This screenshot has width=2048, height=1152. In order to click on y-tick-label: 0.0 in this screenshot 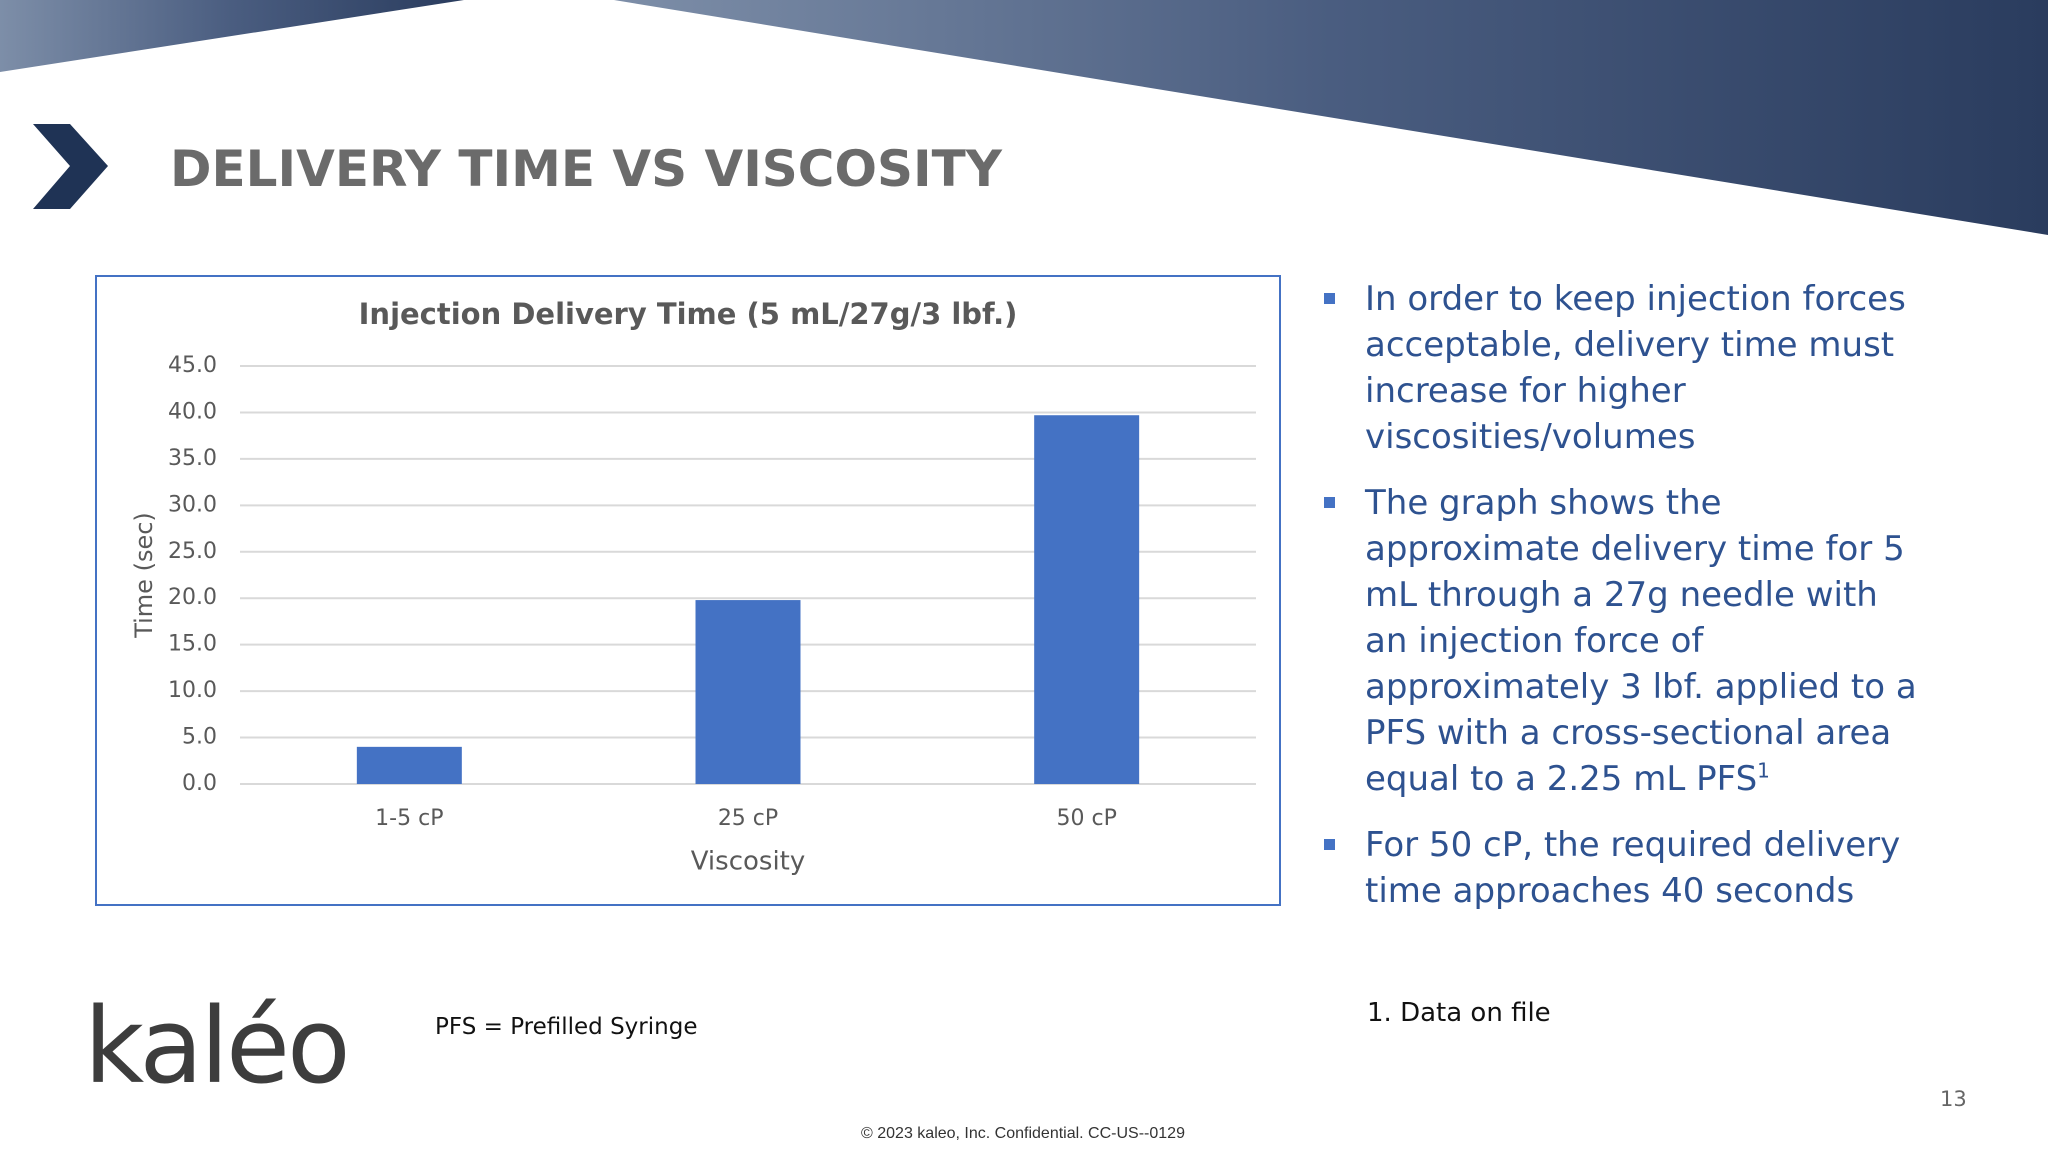, I will do `click(199, 783)`.